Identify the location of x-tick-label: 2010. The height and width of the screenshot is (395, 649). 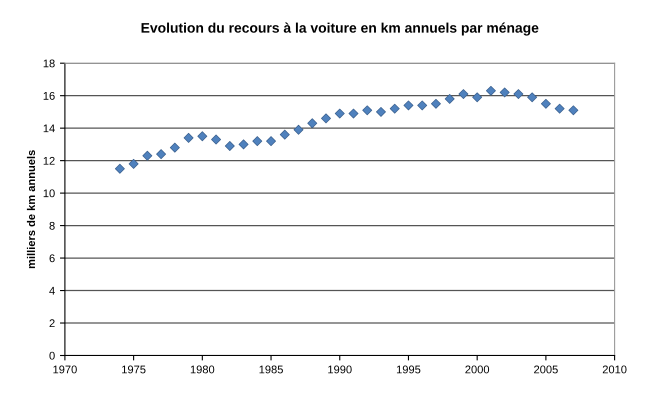
(614, 370).